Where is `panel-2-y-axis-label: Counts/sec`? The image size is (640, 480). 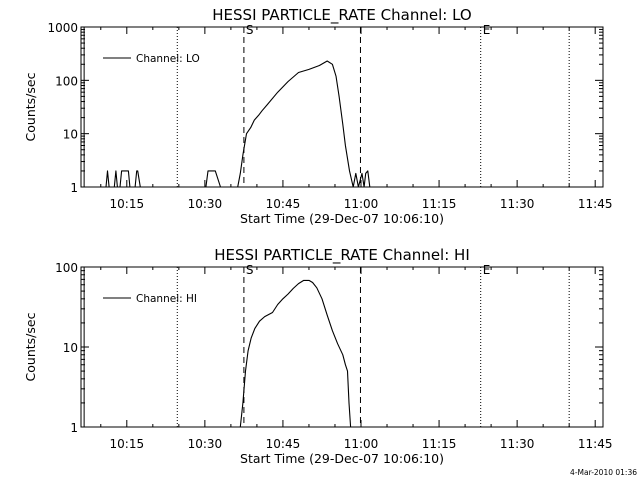 panel-2-y-axis-label: Counts/sec is located at coordinates (30, 346).